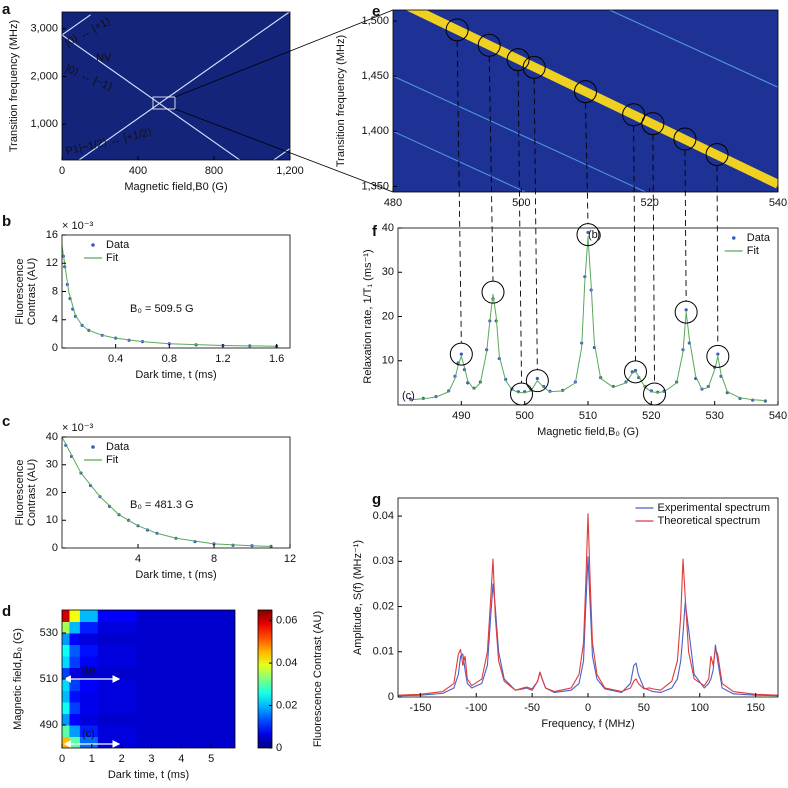 The height and width of the screenshot is (788, 788). Describe the element at coordinates (368, 316) in the screenshot. I see `y-axis-label: Relaxation rate, 1/T₁ (ms⁻¹)` at that location.